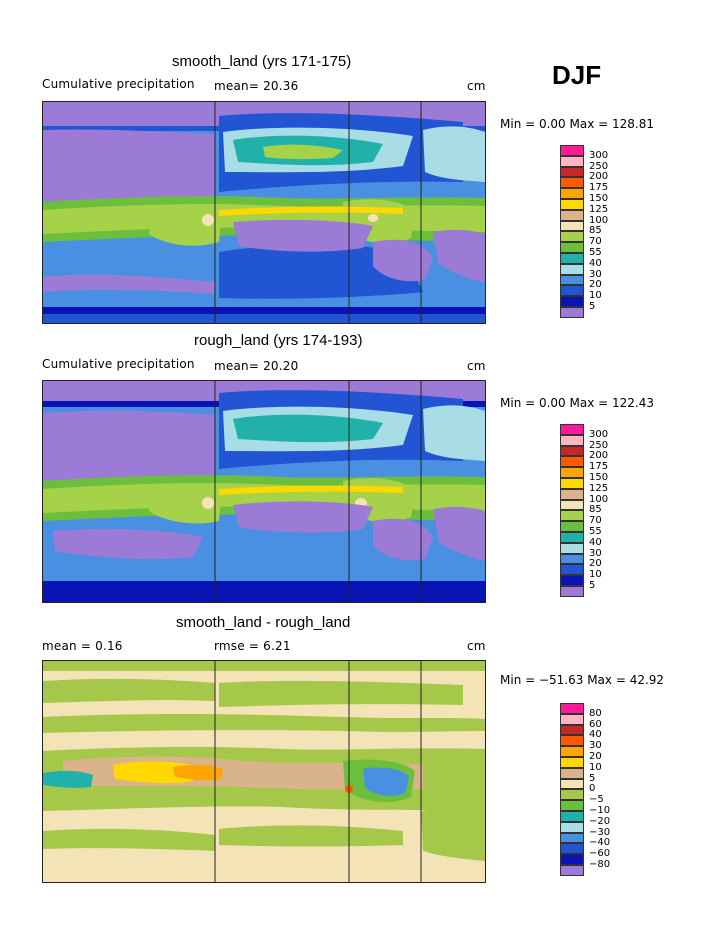  I want to click on legend-label: −10, so click(600, 810).